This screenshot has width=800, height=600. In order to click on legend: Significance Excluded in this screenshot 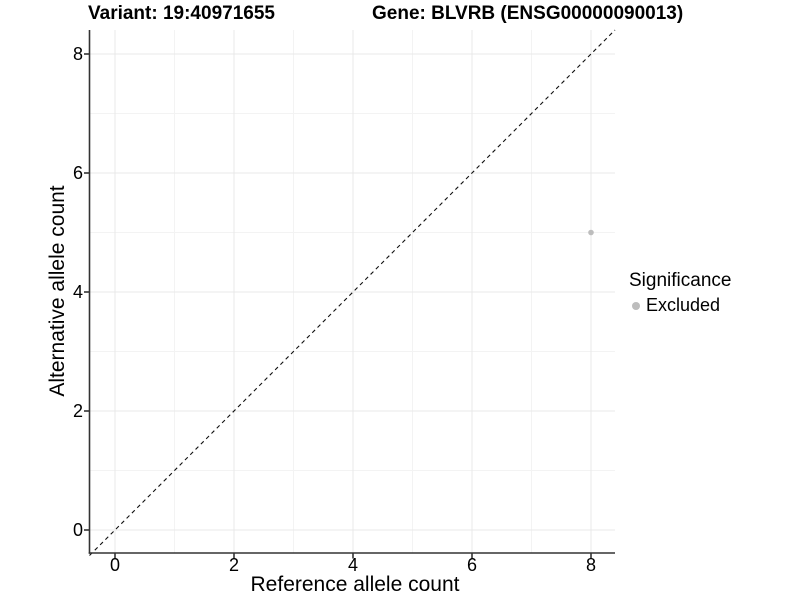, I will do `click(680, 292)`.